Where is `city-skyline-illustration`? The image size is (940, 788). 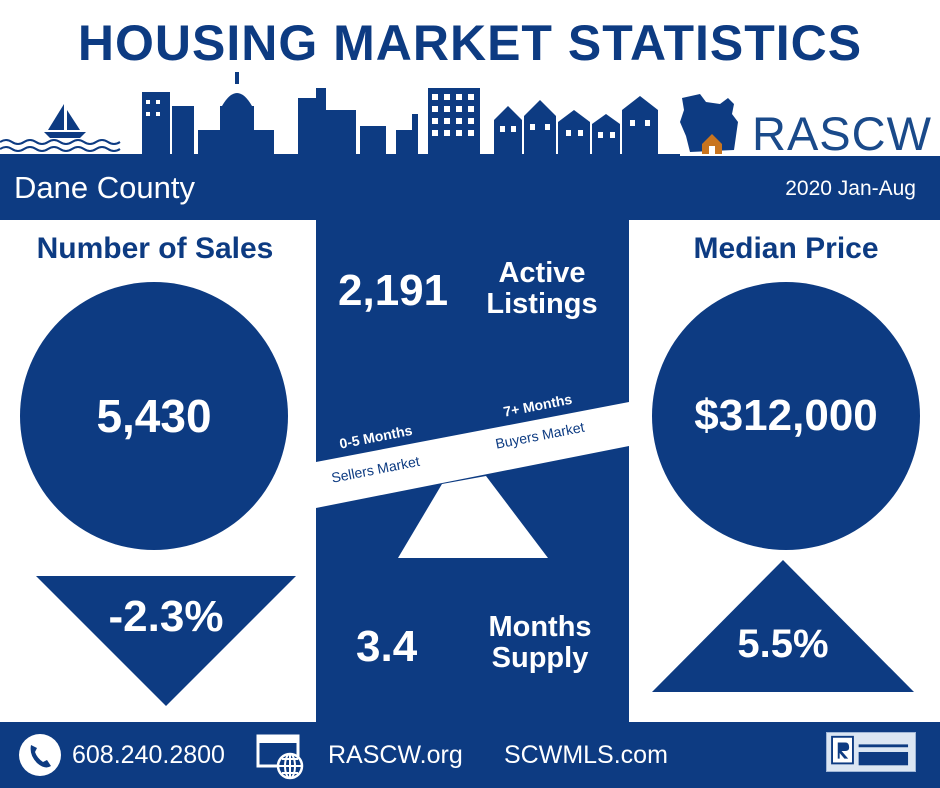
city-skyline-illustration is located at coordinates (340, 116).